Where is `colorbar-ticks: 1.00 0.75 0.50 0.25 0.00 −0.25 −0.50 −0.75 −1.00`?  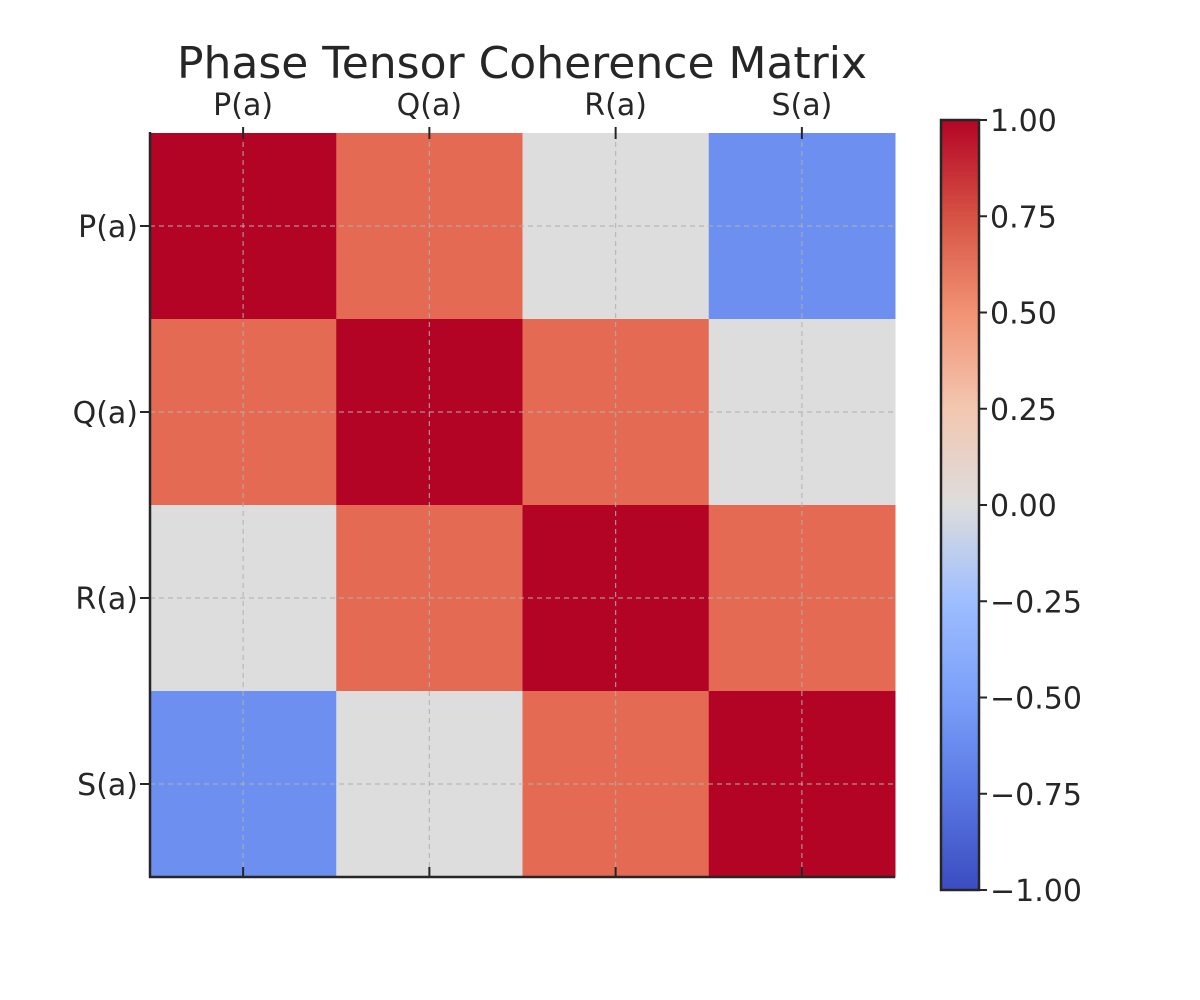
colorbar-ticks: 1.00 0.75 0.50 0.25 0.00 −0.25 −0.50 −0.75 −1.00 is located at coordinates (1030, 506).